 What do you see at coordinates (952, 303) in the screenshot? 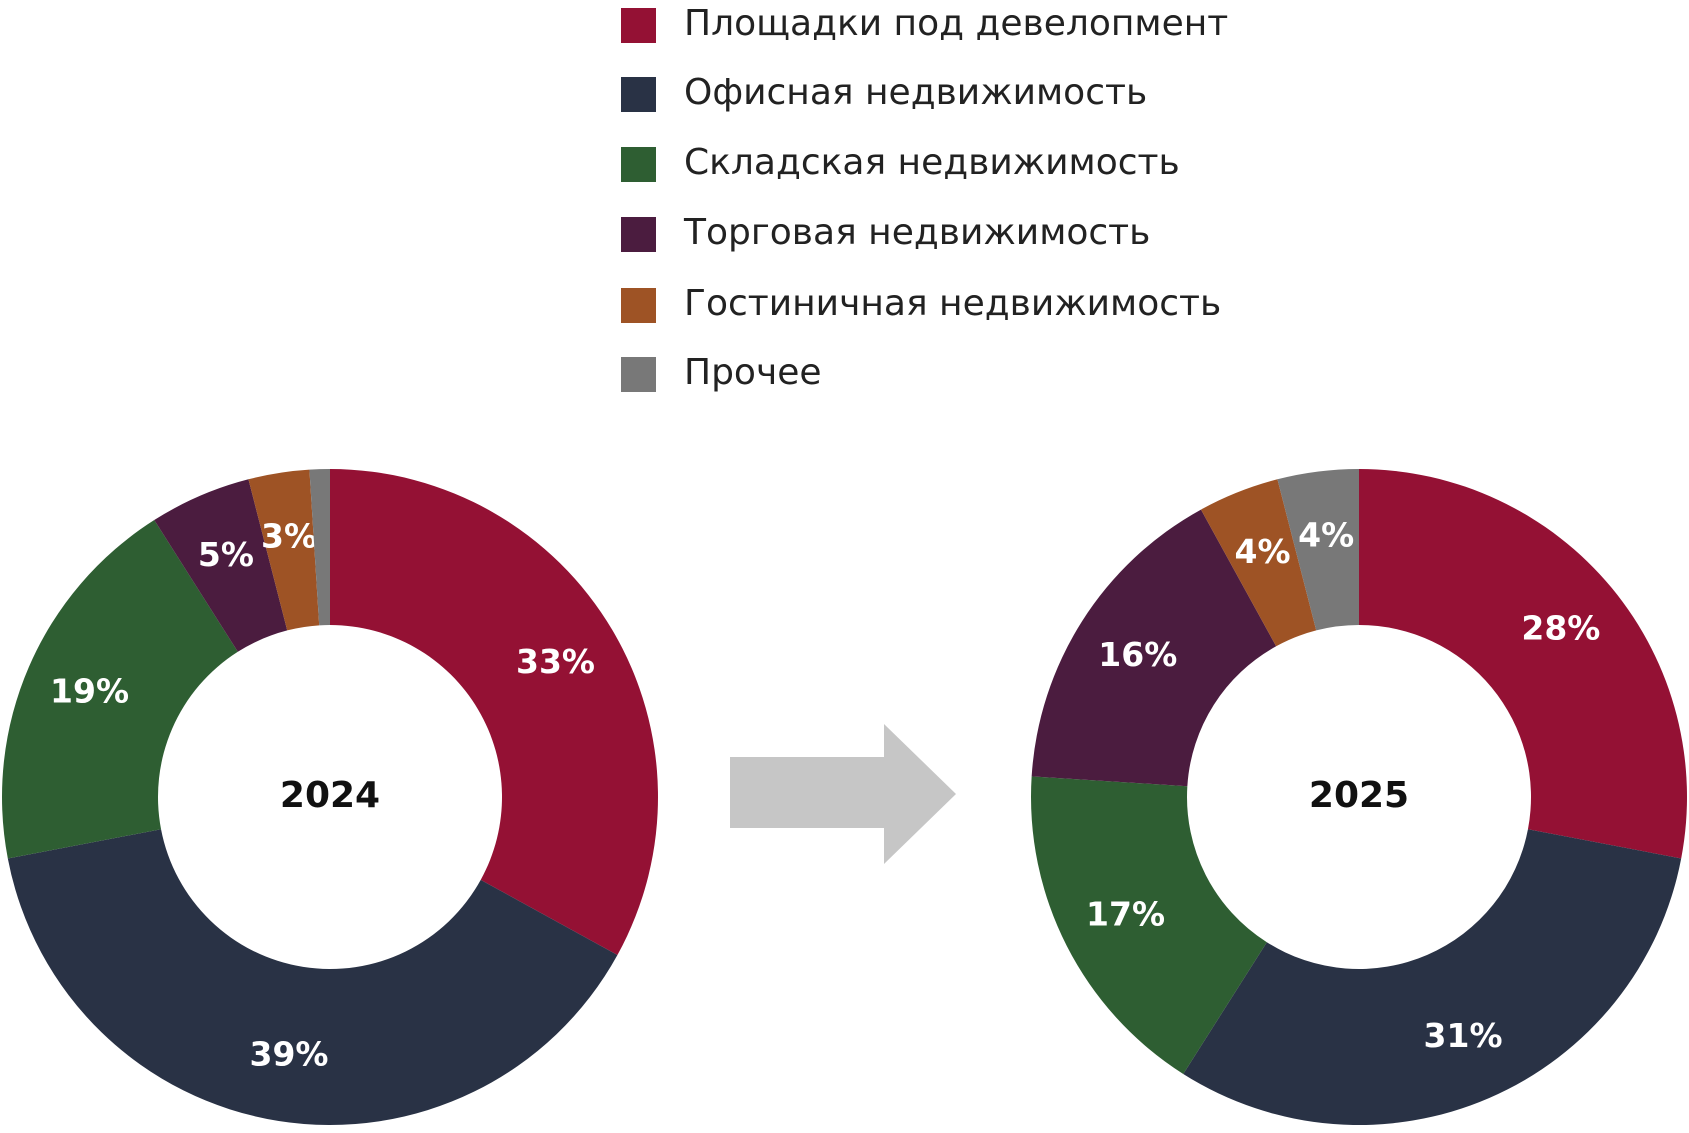
I see `legend-label: Гостиничная недвижимость` at bounding box center [952, 303].